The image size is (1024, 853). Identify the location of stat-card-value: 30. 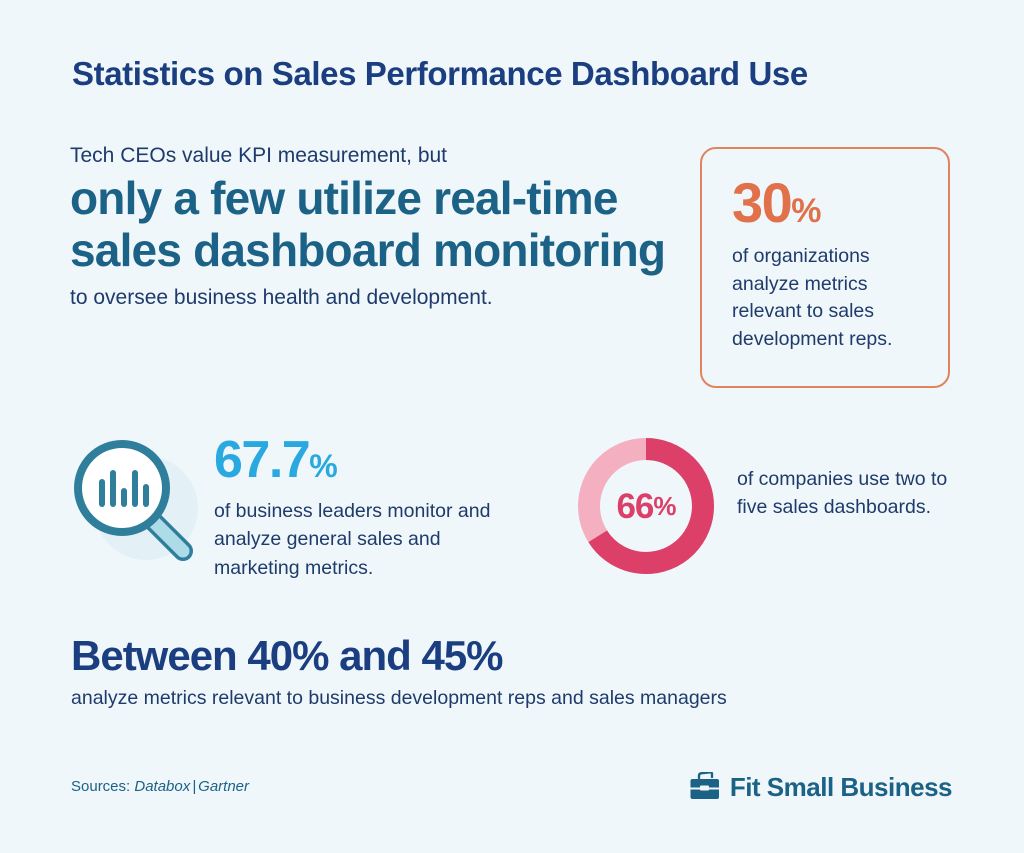
(762, 202).